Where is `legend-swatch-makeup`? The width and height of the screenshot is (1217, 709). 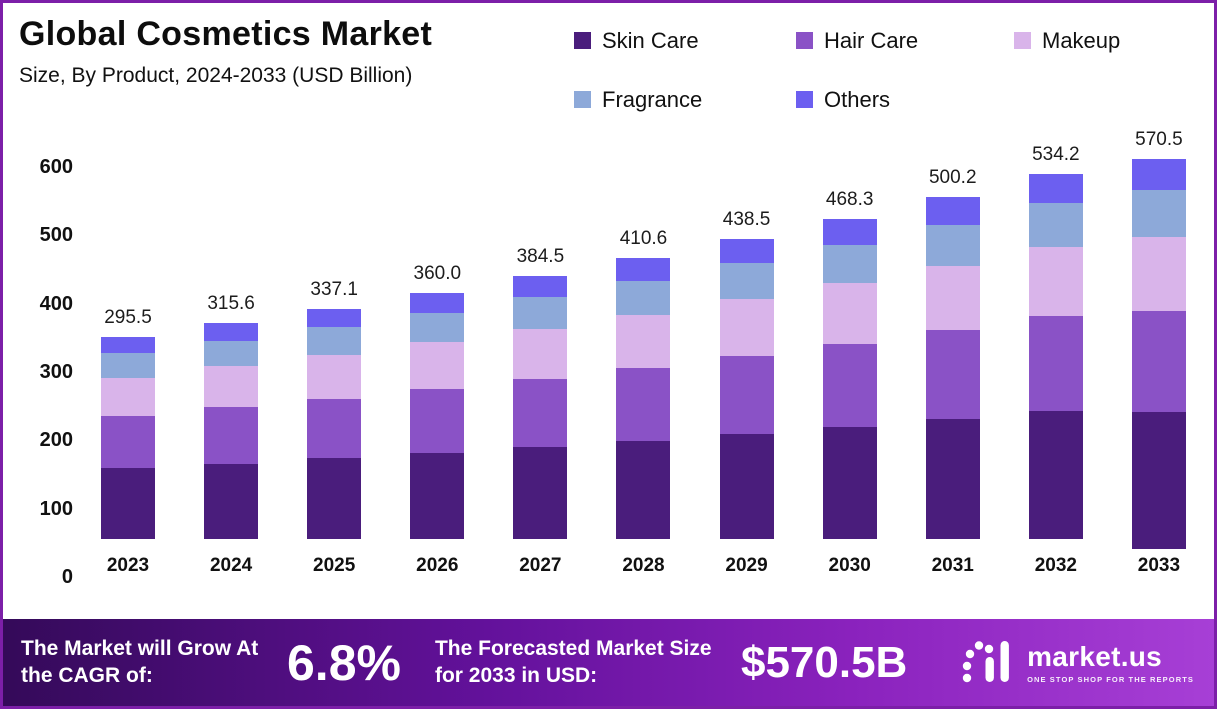 legend-swatch-makeup is located at coordinates (1022, 40).